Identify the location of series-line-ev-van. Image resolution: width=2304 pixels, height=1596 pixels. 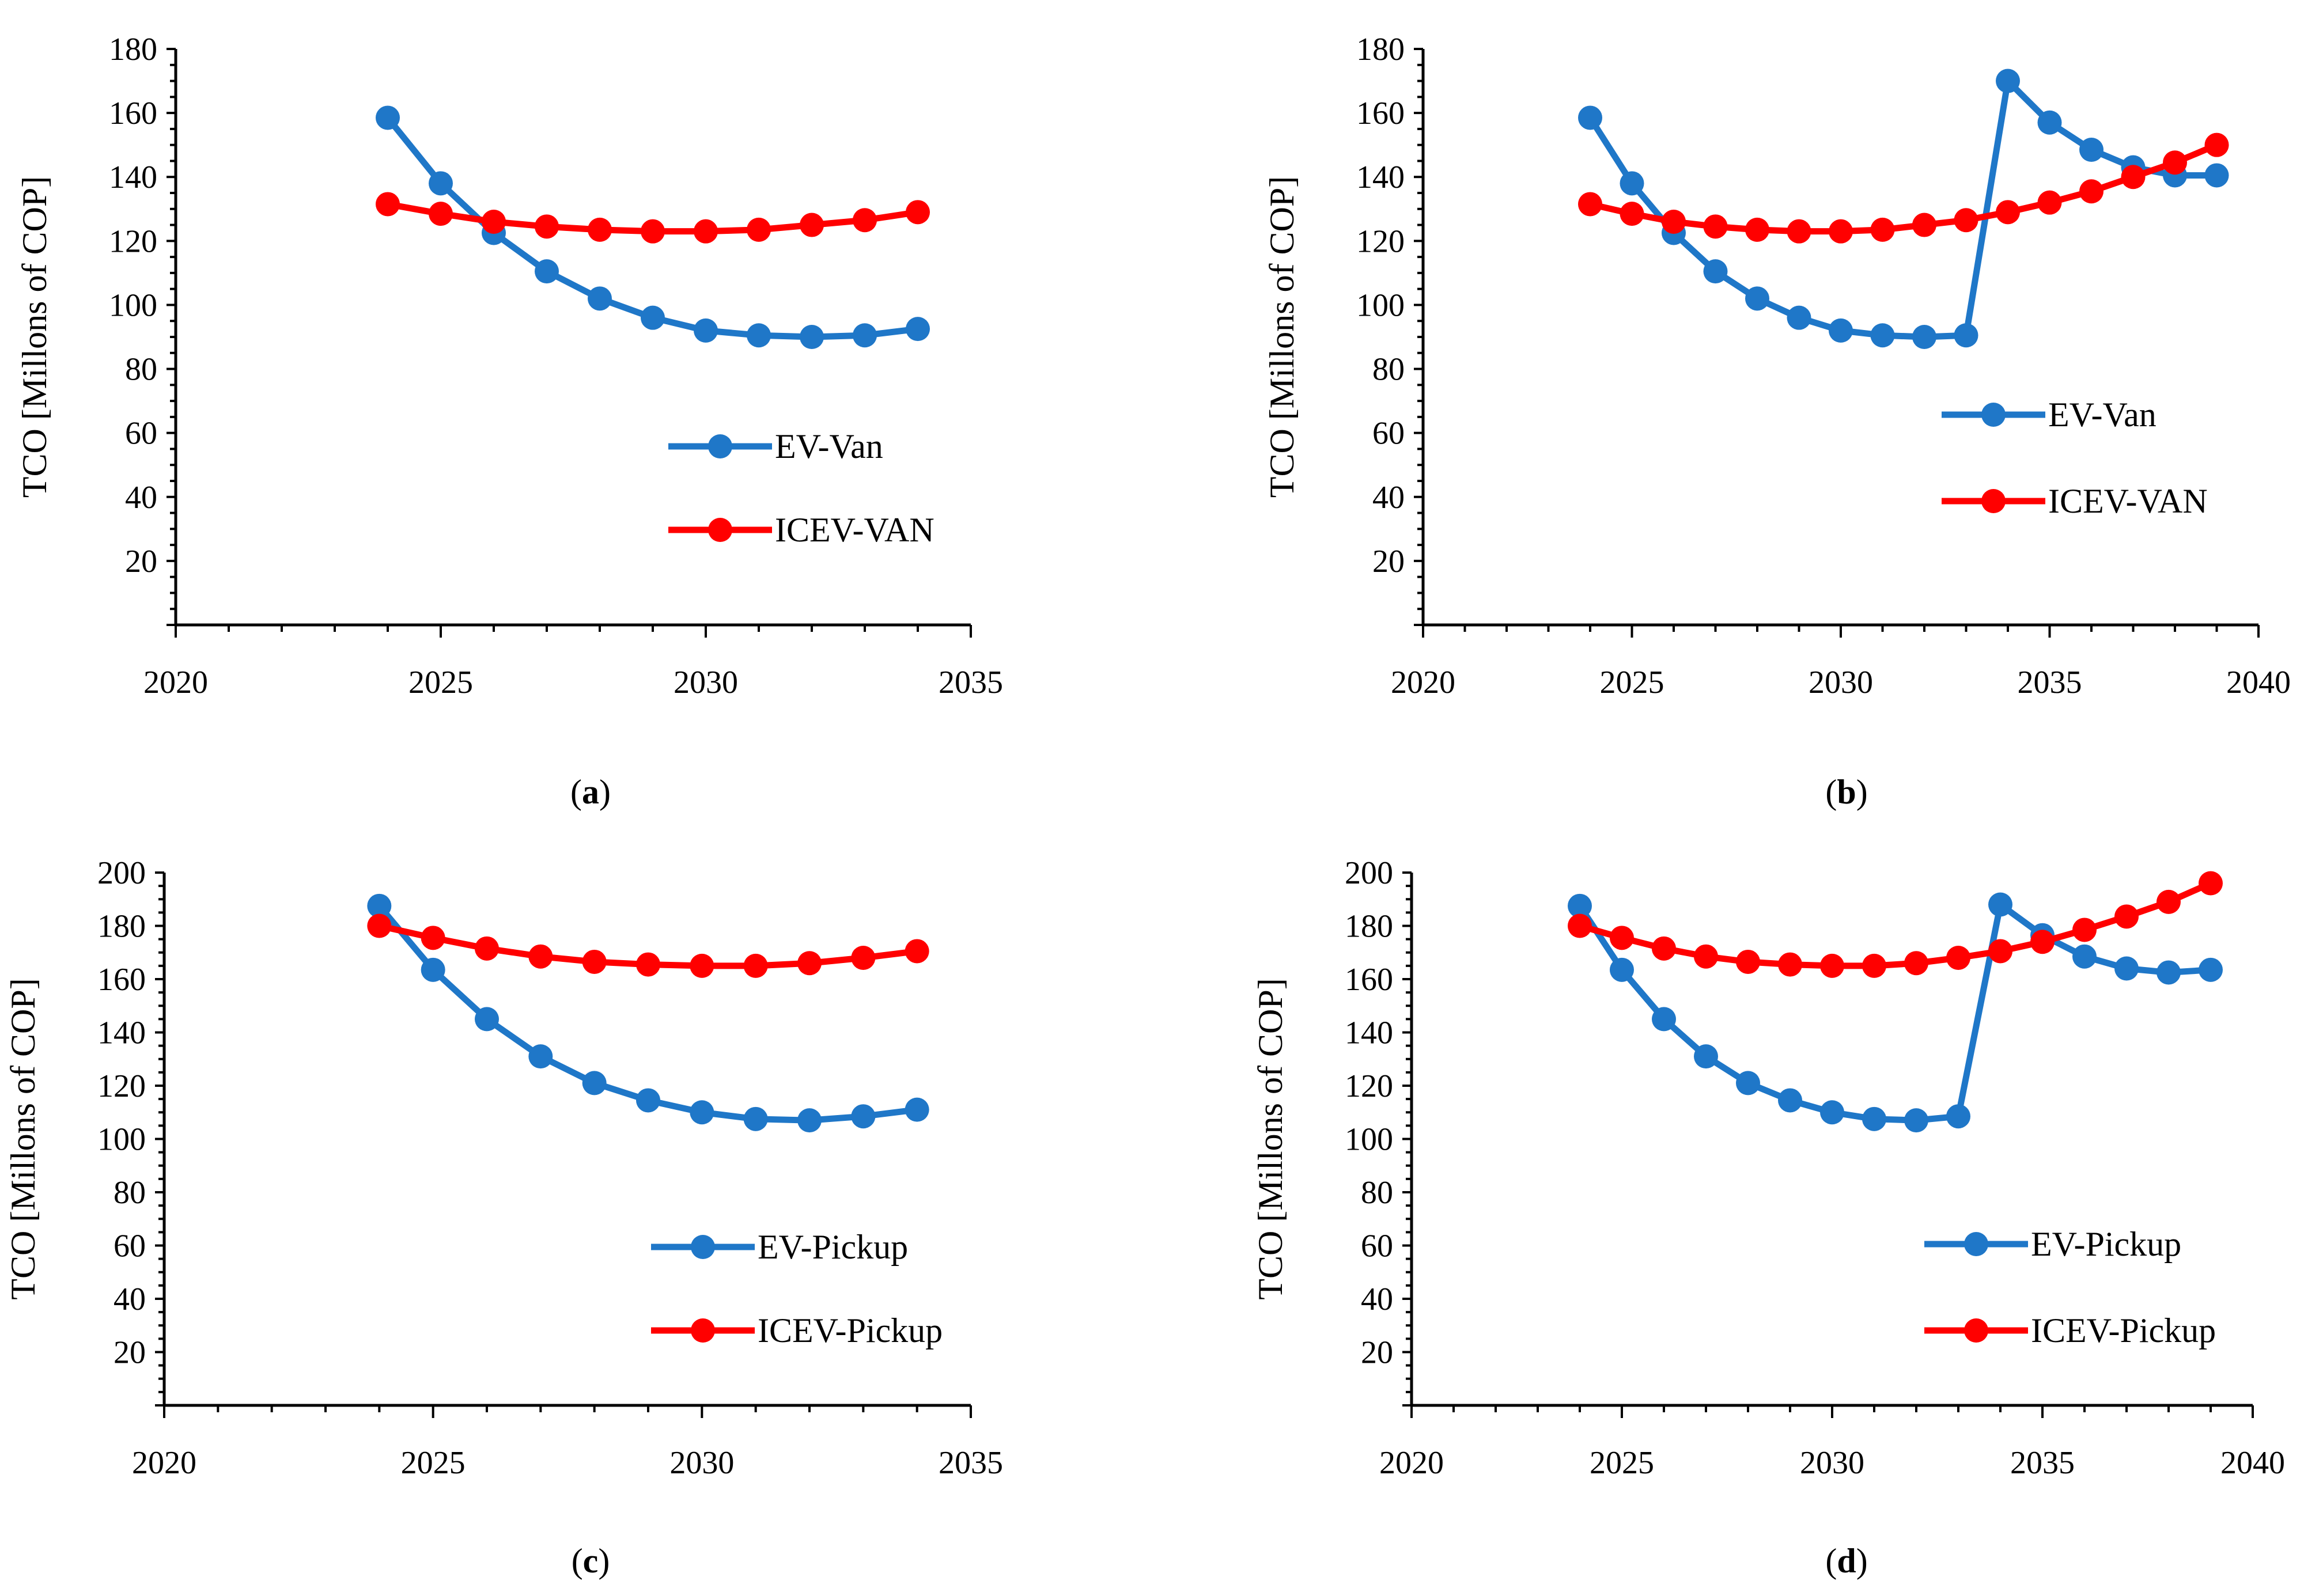
(1902, 209).